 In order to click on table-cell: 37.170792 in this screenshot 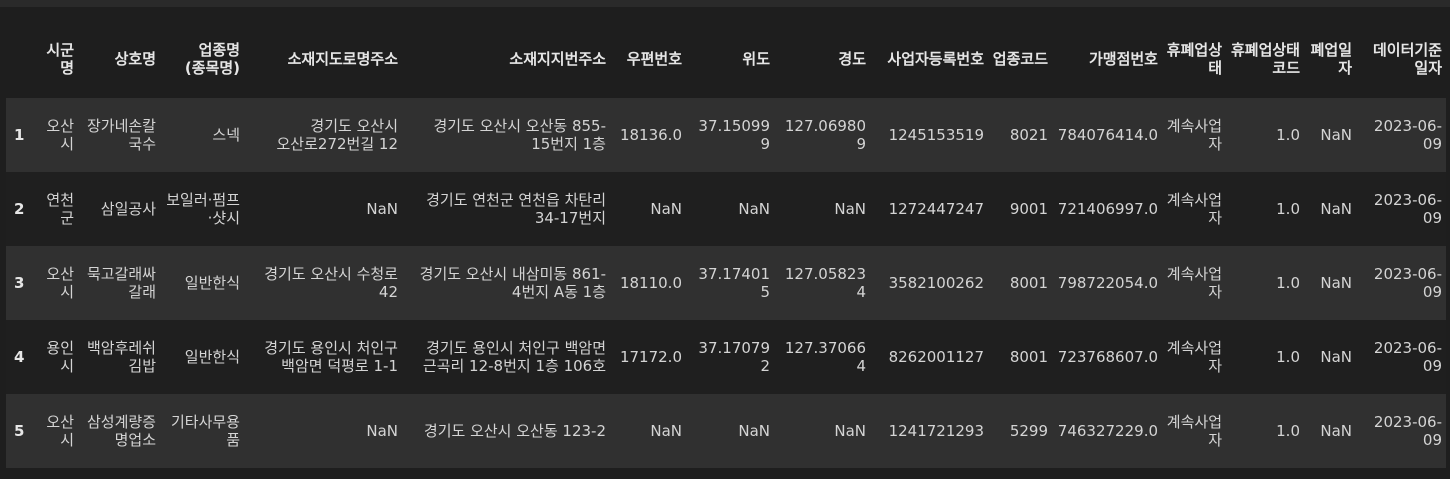, I will do `click(734, 357)`.